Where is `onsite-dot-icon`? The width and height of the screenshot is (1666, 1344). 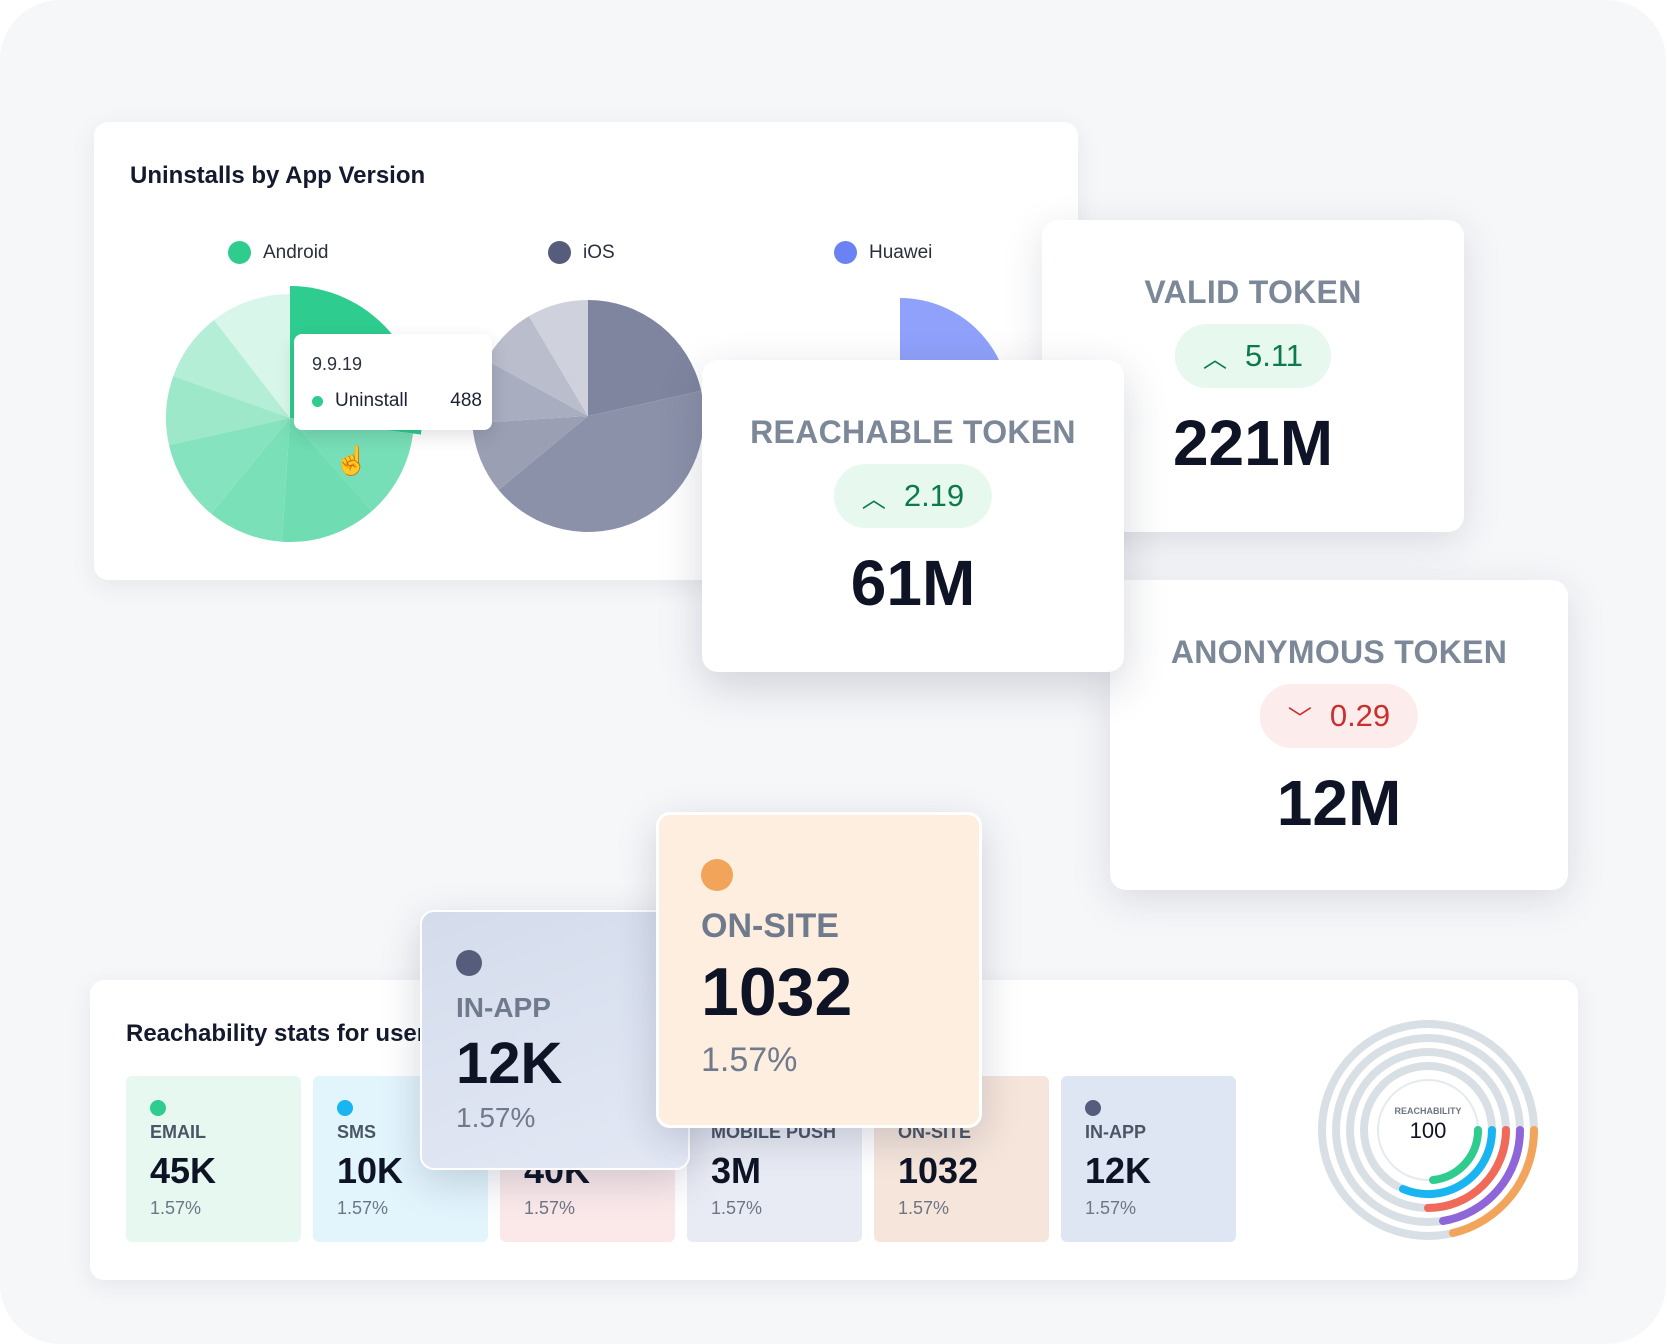
onsite-dot-icon is located at coordinates (717, 875).